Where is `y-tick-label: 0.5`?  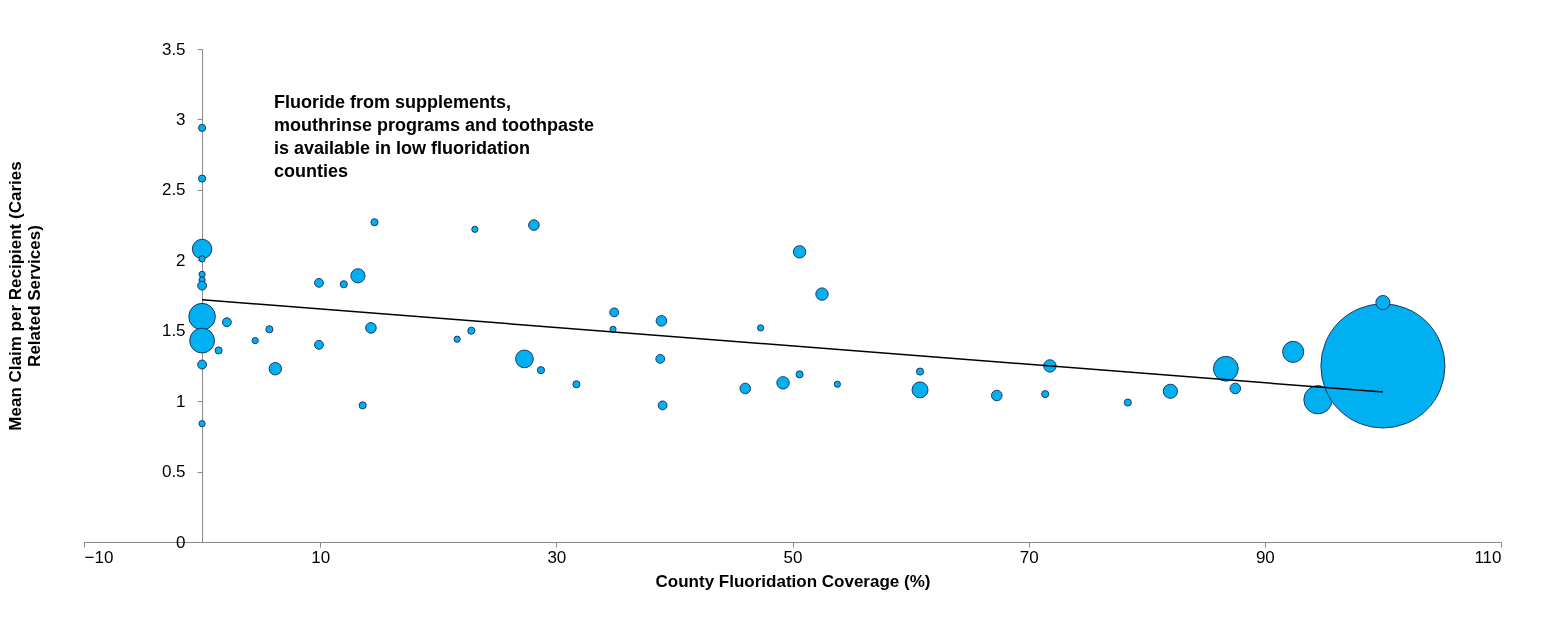 y-tick-label: 0.5 is located at coordinates (173, 472).